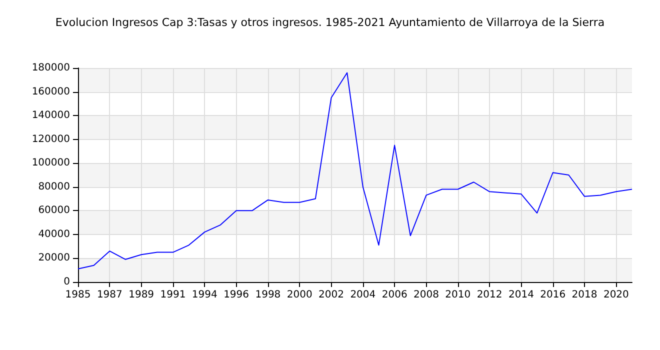 The width and height of the screenshot is (660, 350). I want to click on x-tick-label: 2018, so click(585, 295).